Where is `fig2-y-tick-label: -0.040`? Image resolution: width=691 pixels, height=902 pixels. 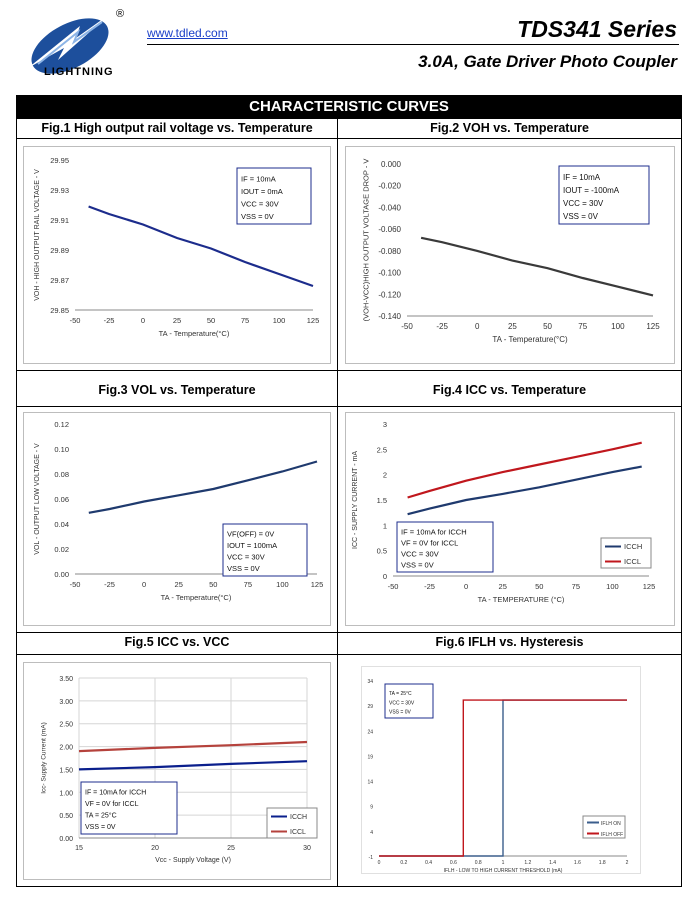
fig2-y-tick-label: -0.040 is located at coordinates (389, 207).